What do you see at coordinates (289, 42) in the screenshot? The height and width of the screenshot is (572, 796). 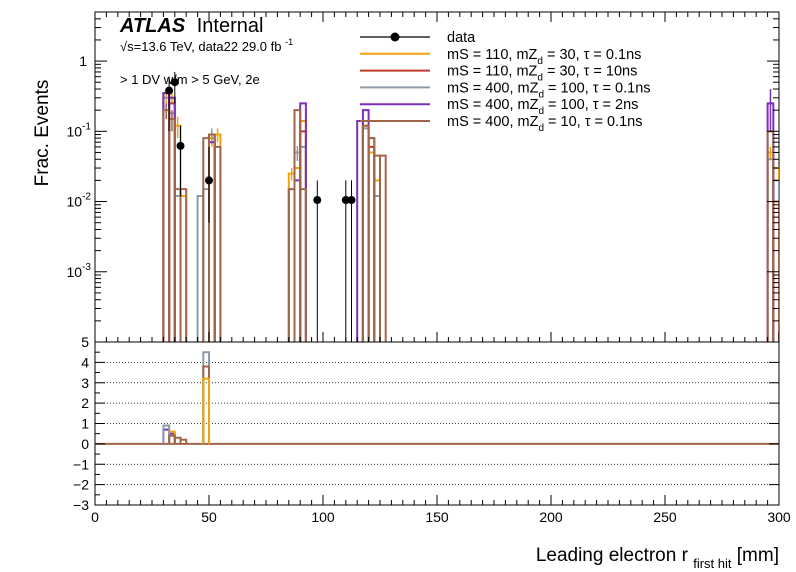 I see `energy-lumi-sup: -1` at bounding box center [289, 42].